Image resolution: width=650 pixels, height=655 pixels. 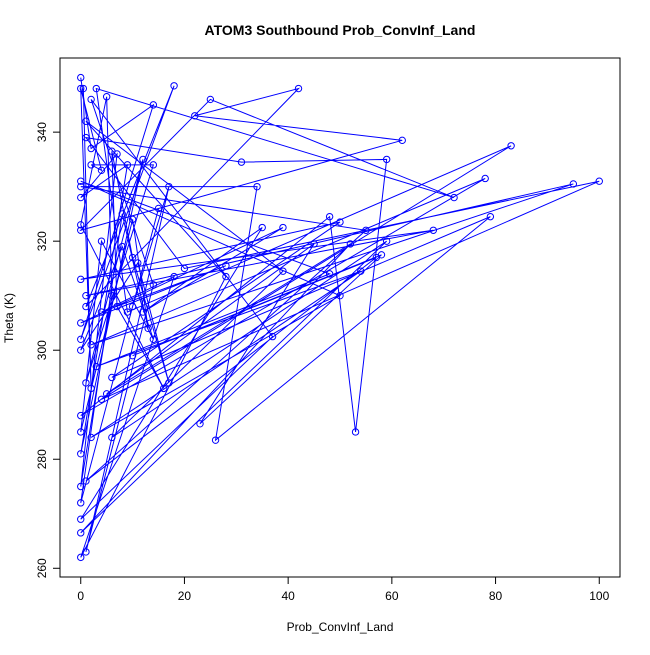 What do you see at coordinates (42, 350) in the screenshot?
I see `y-tick-label: 300` at bounding box center [42, 350].